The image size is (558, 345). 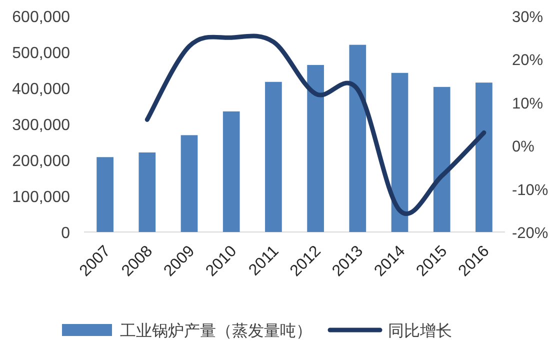 I want to click on y-tick-label: 0, so click(x=65, y=233).